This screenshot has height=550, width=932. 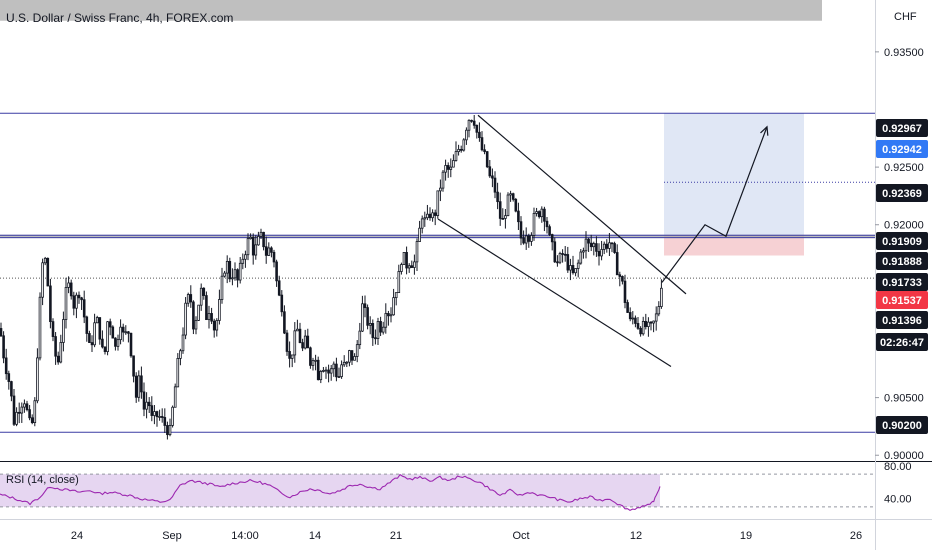 What do you see at coordinates (42, 480) in the screenshot?
I see `rsi-indicator-label: RSI (14, close)` at bounding box center [42, 480].